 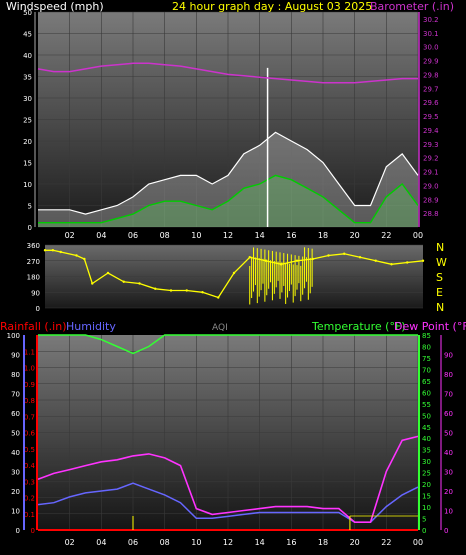 I want to click on temp-y-tick-3: 15, so click(x=426, y=497).